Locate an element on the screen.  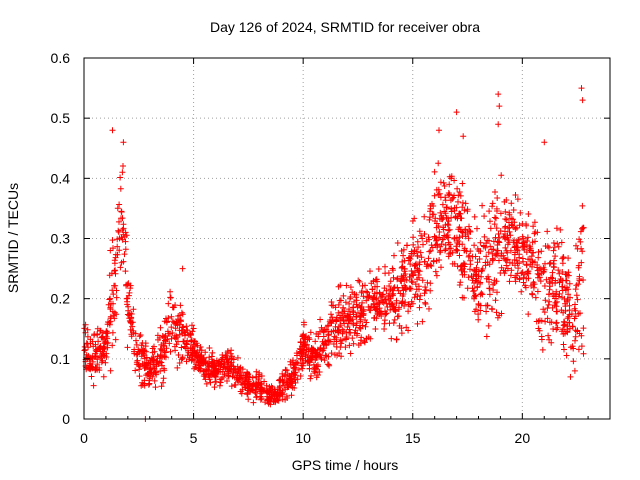
y-tick-label: 0.5 is located at coordinates (61, 118).